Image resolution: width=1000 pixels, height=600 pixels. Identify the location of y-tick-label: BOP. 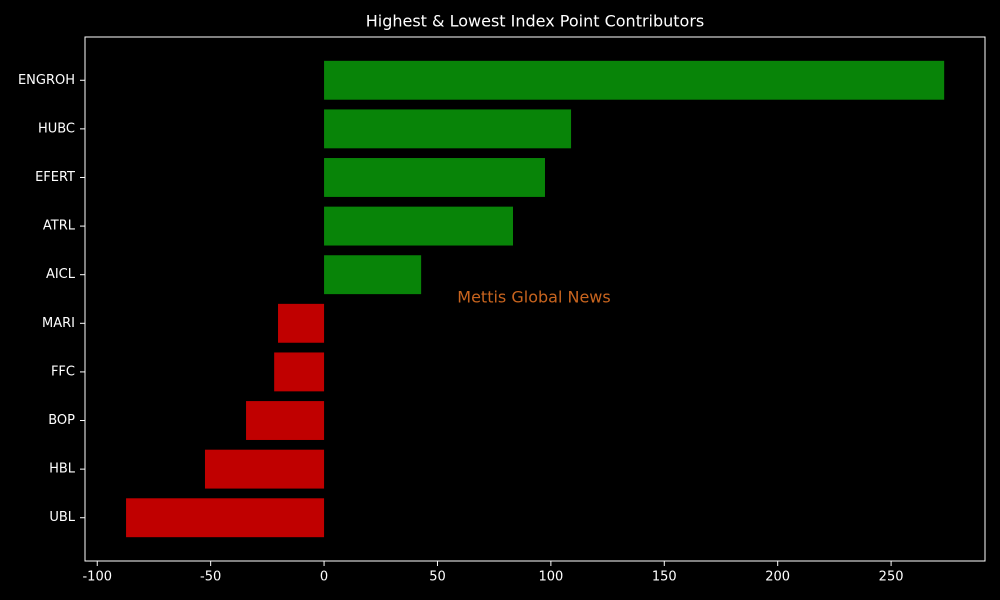
(61, 420).